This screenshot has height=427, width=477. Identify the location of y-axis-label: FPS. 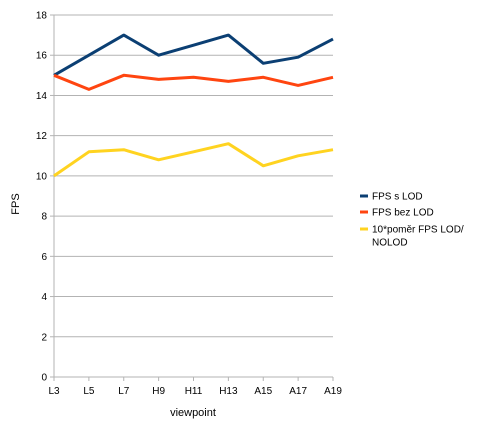
(16, 203).